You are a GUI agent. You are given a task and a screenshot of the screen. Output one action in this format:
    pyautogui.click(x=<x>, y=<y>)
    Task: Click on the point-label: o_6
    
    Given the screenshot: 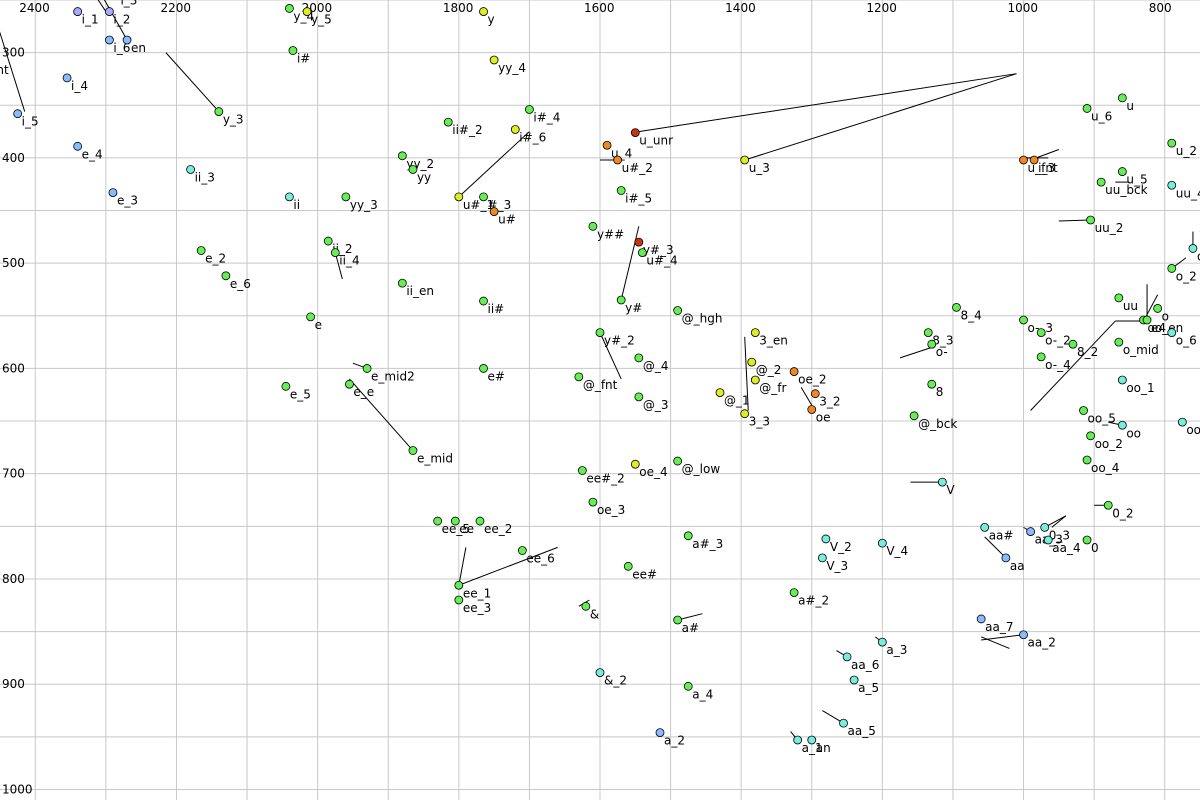 What is the action you would take?
    pyautogui.click(x=1186, y=341)
    